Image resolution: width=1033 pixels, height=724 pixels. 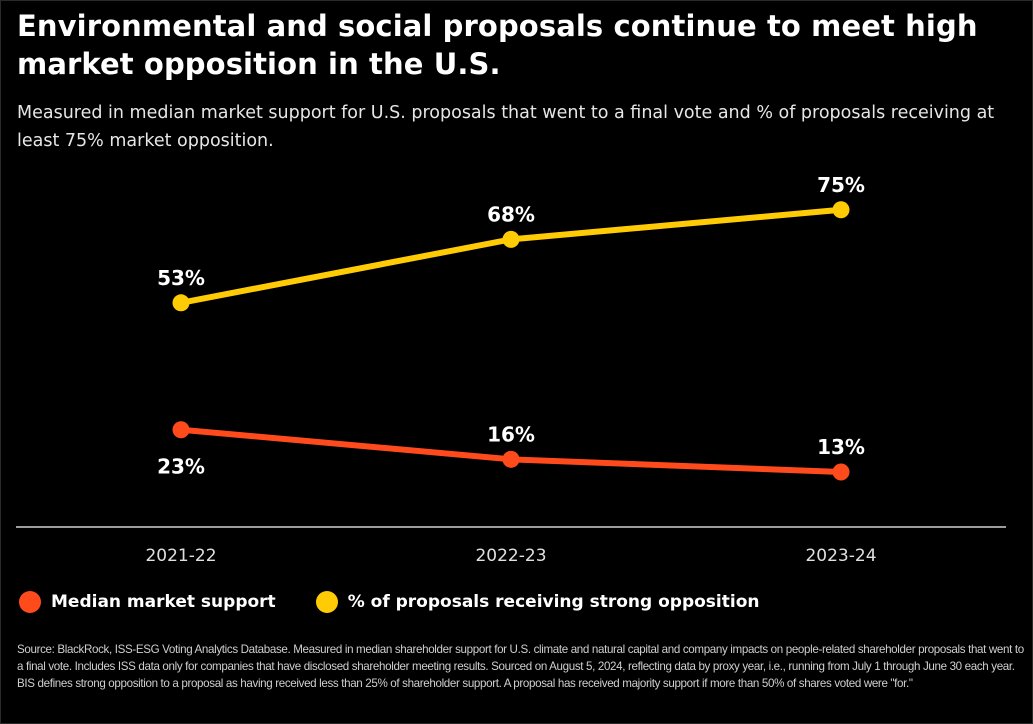 What do you see at coordinates (511, 434) in the screenshot?
I see `data-label: 16%` at bounding box center [511, 434].